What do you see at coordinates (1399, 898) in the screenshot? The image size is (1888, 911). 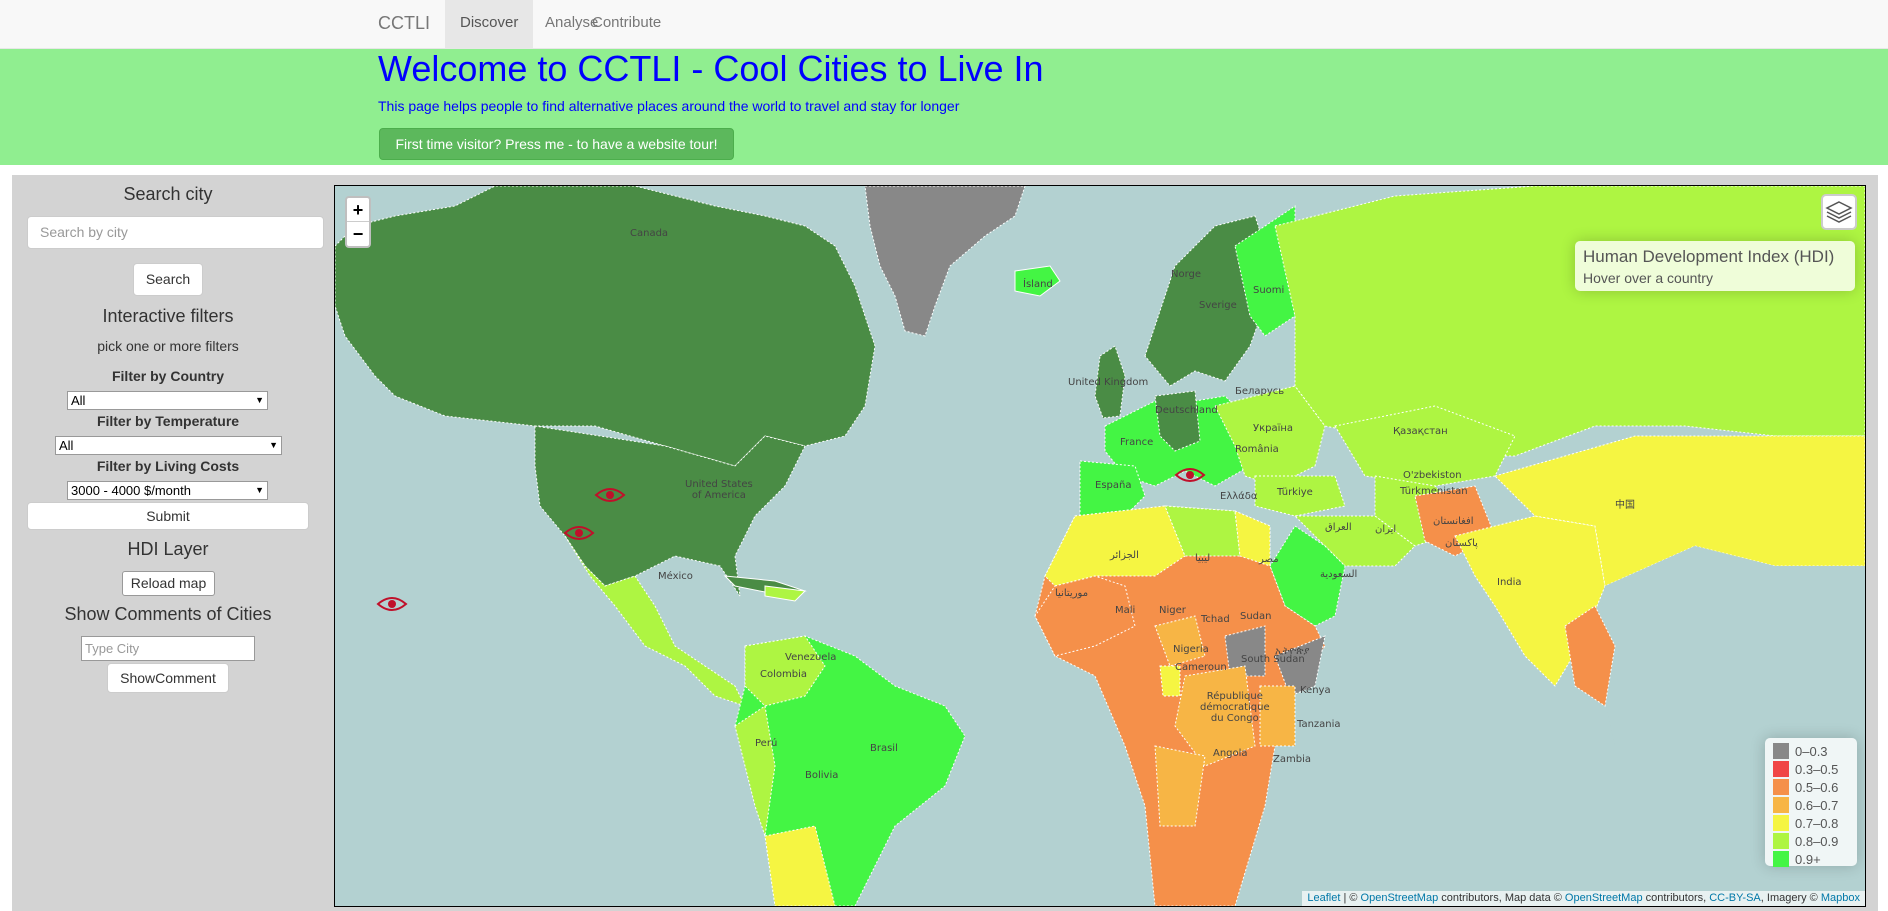 I see `osm-link: OpenStreetMap` at bounding box center [1399, 898].